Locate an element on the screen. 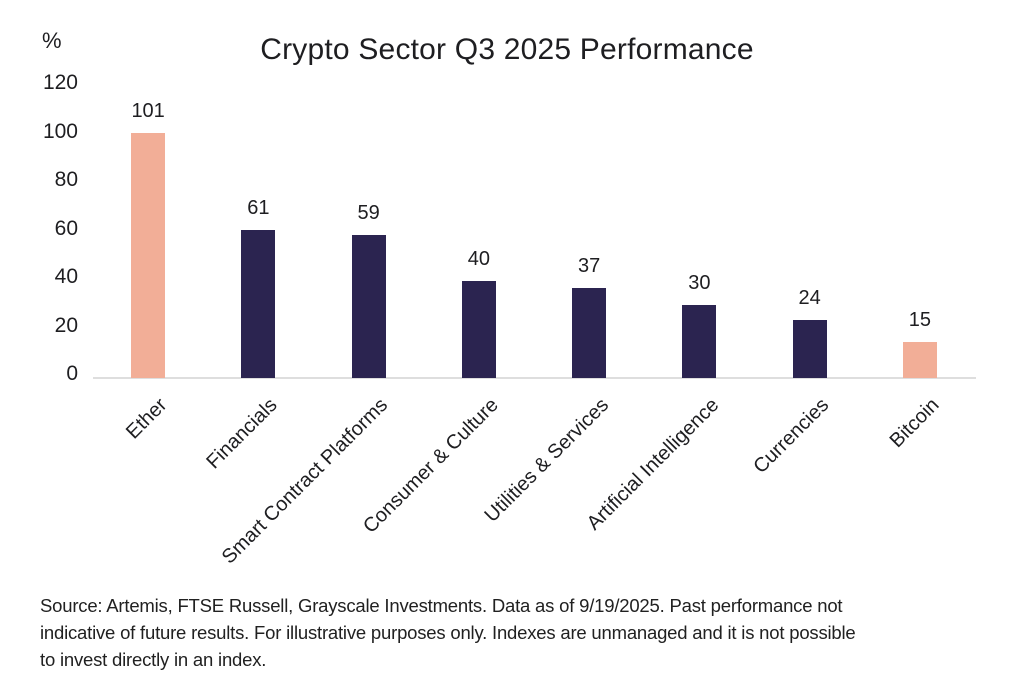 The height and width of the screenshot is (679, 1024). bar-bitcoin is located at coordinates (919, 359).